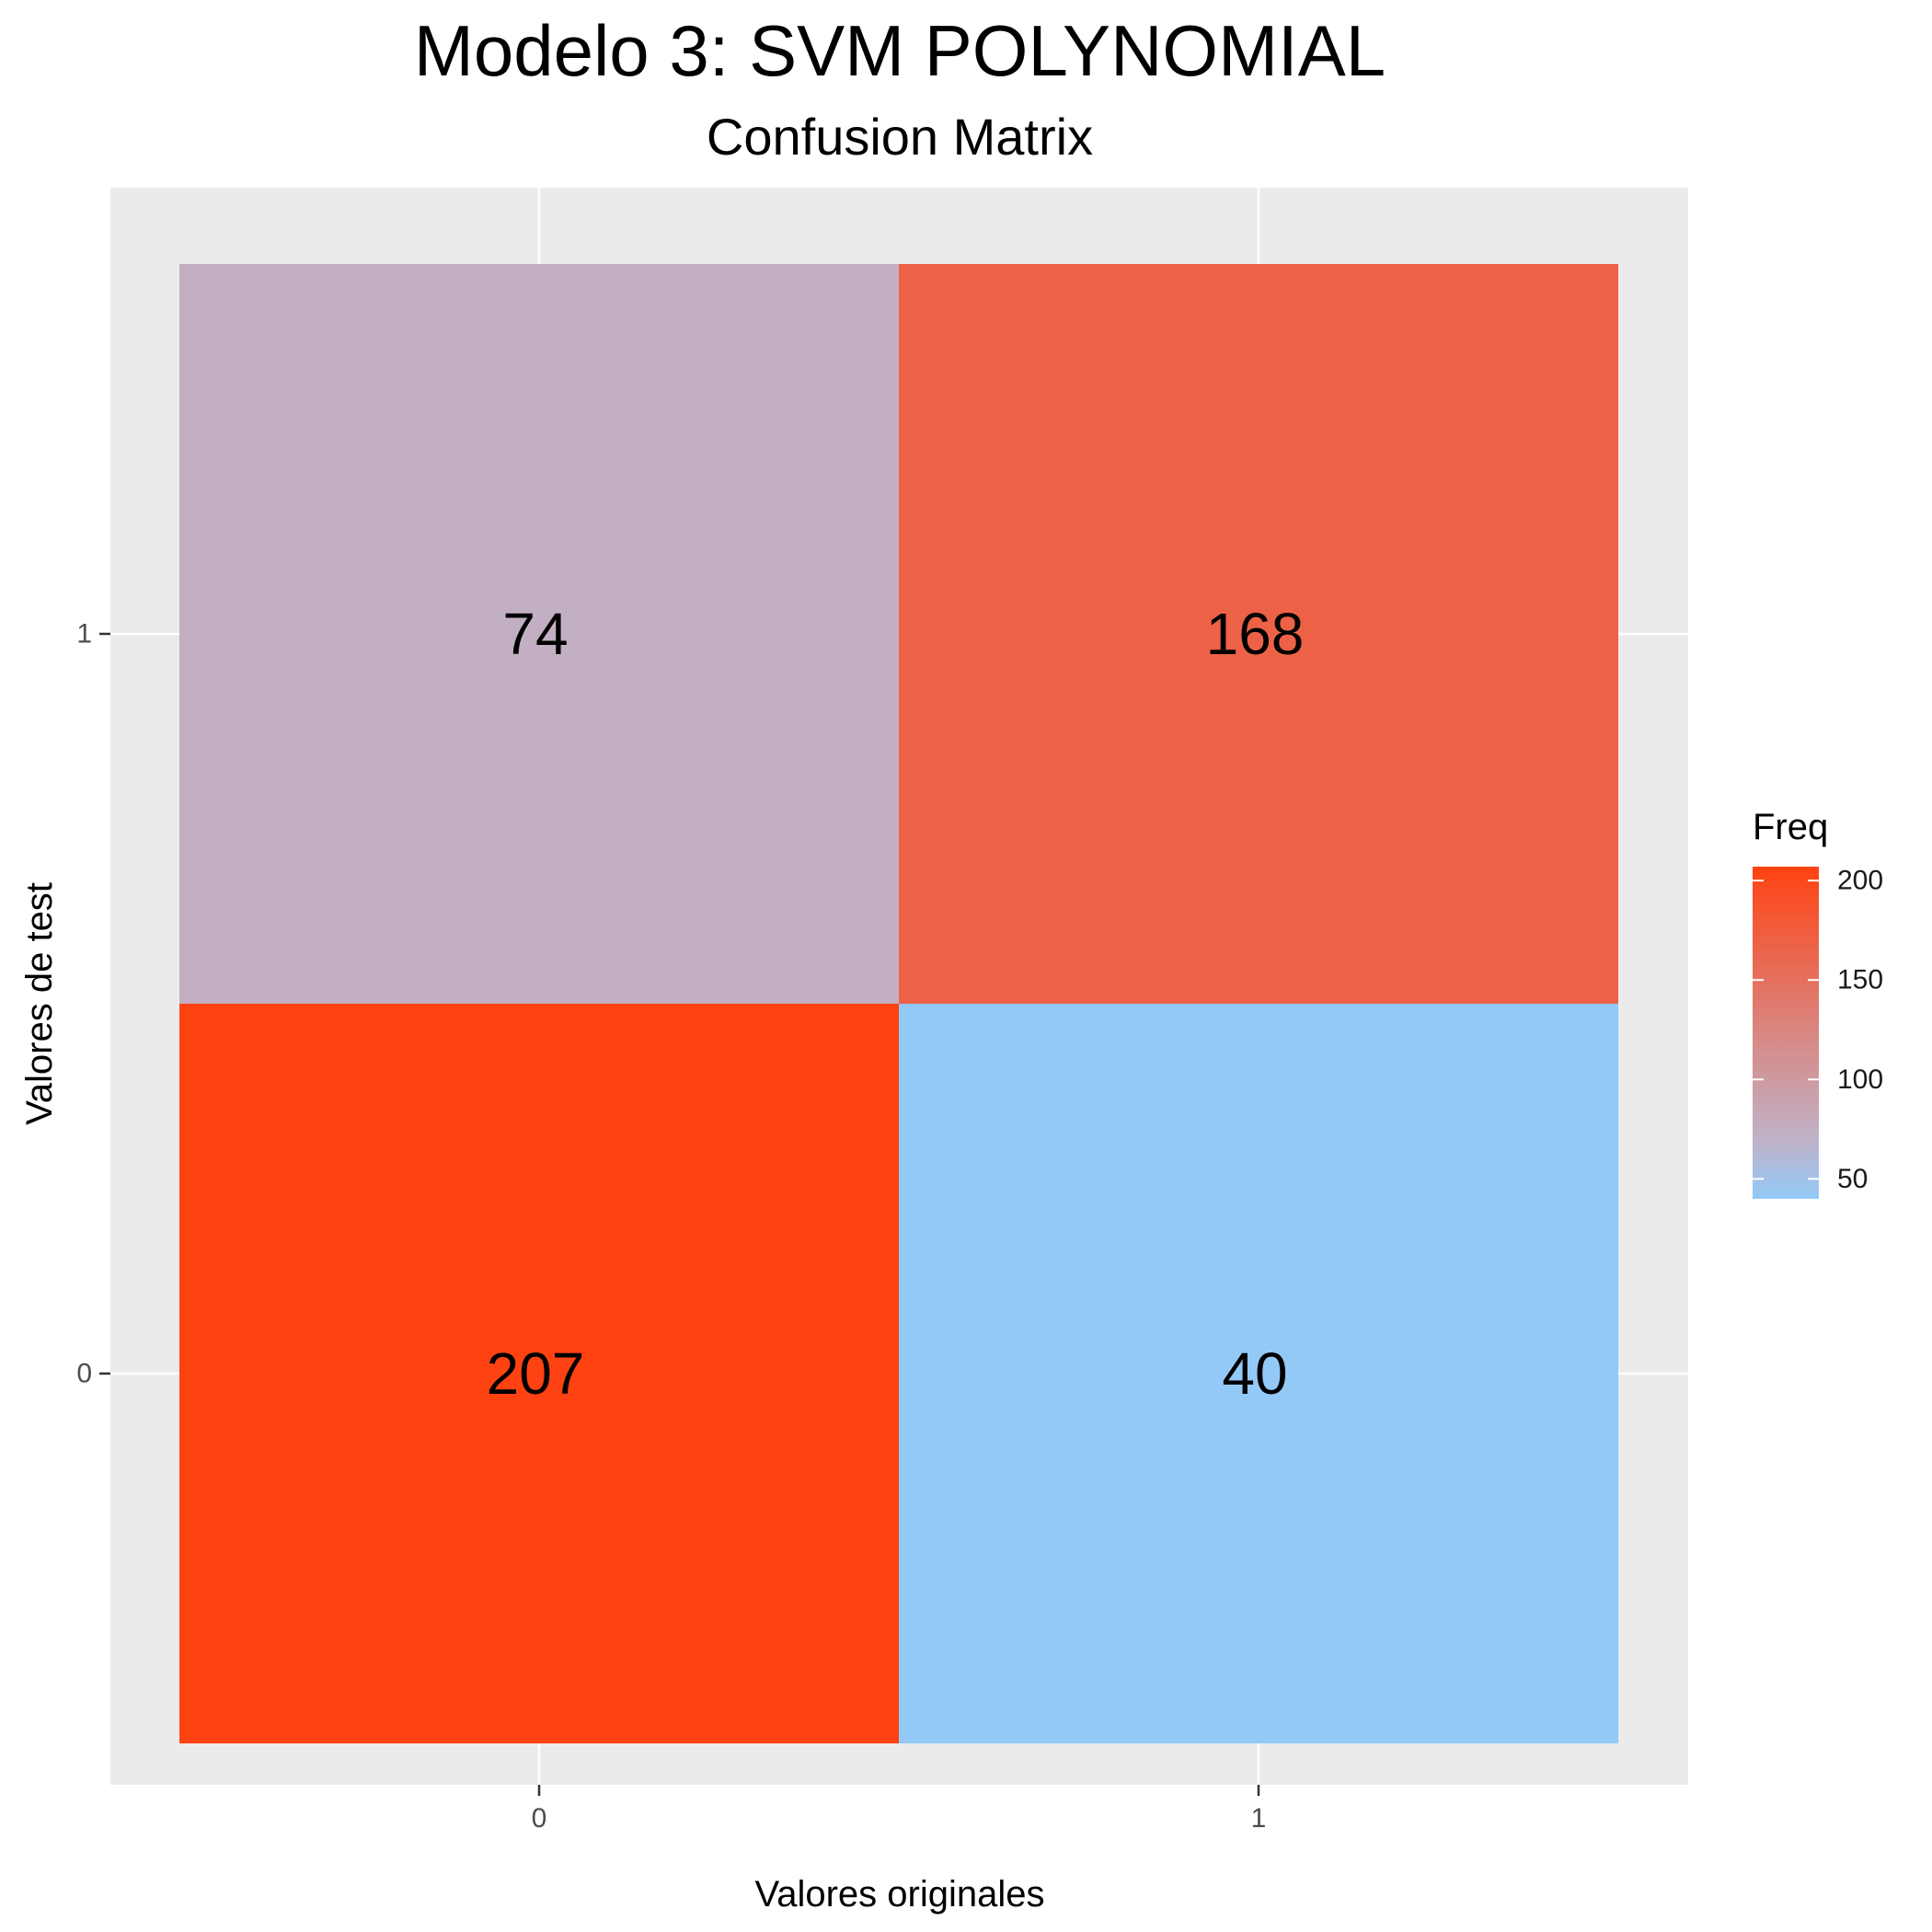 This screenshot has height=1932, width=1932. I want to click on legend-colorbar, so click(1786, 1033).